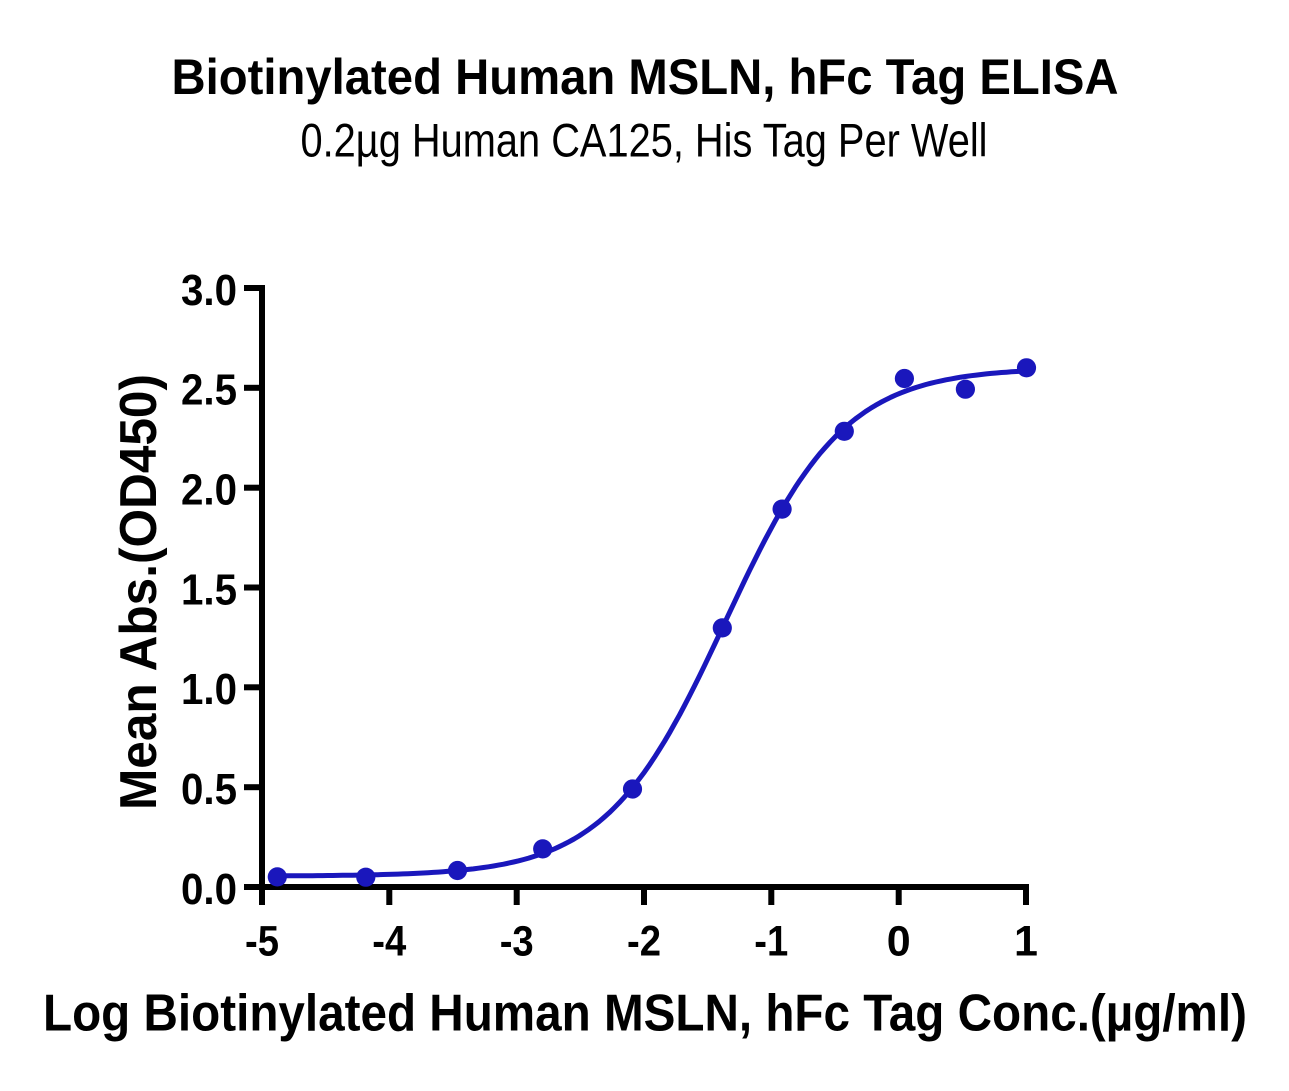 The width and height of the screenshot is (1289, 1091). What do you see at coordinates (209, 490) in the screenshot?
I see `svg-text: 2.0` at bounding box center [209, 490].